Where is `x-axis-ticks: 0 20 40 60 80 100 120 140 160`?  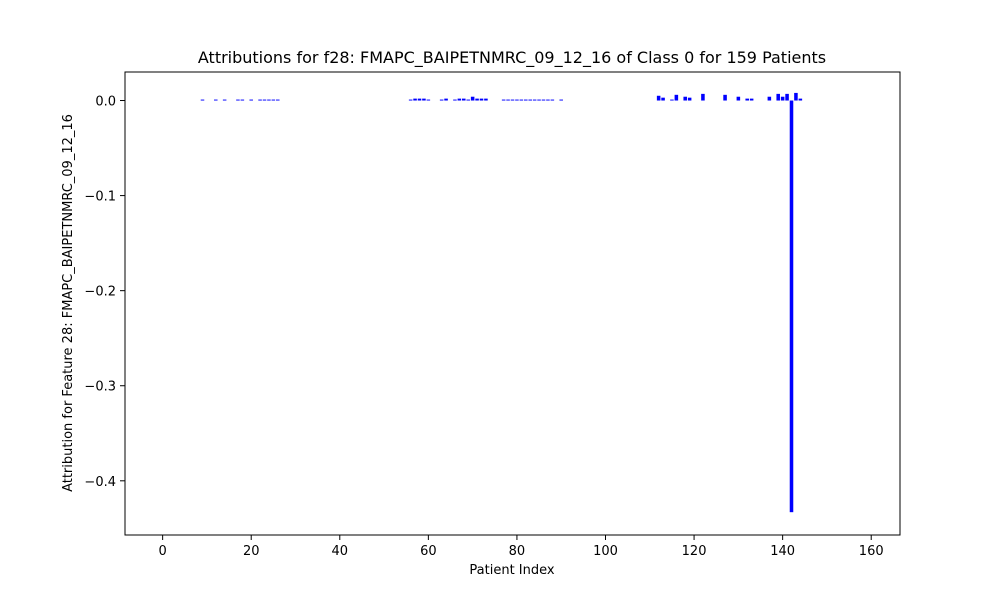
x-axis-ticks: 0 20 40 60 80 100 120 140 160 is located at coordinates (521, 547).